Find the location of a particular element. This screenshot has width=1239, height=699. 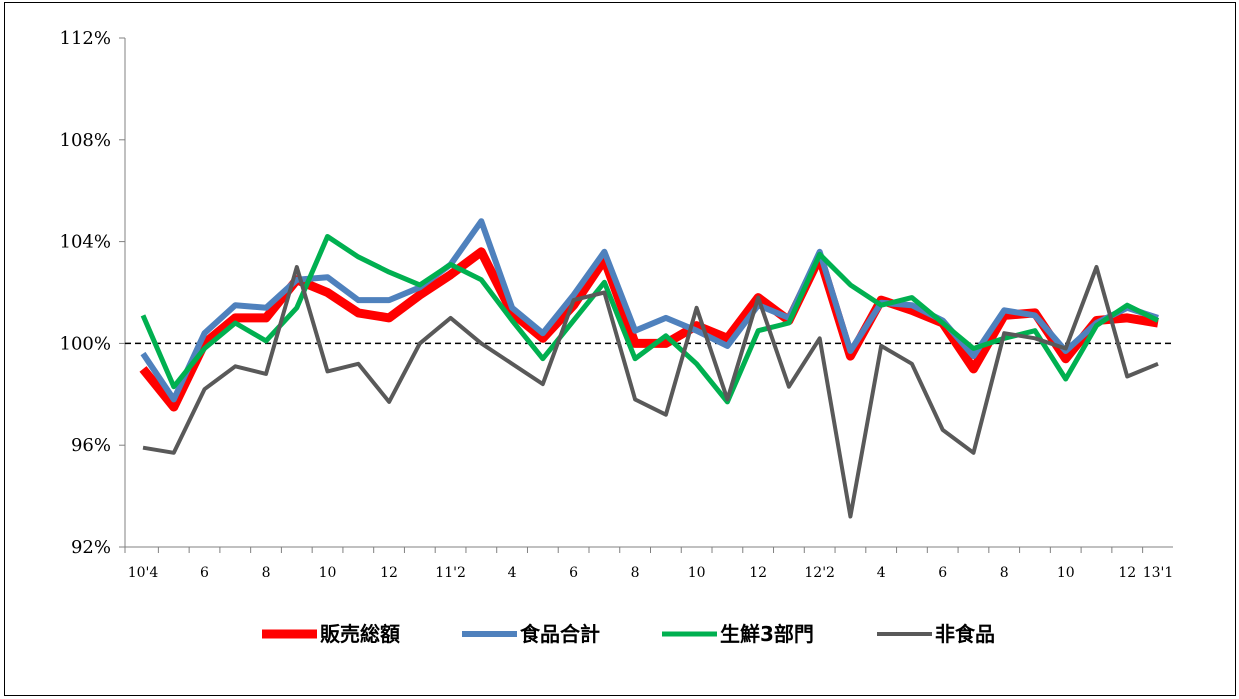

x-tick-label: 12'2 is located at coordinates (819, 573).